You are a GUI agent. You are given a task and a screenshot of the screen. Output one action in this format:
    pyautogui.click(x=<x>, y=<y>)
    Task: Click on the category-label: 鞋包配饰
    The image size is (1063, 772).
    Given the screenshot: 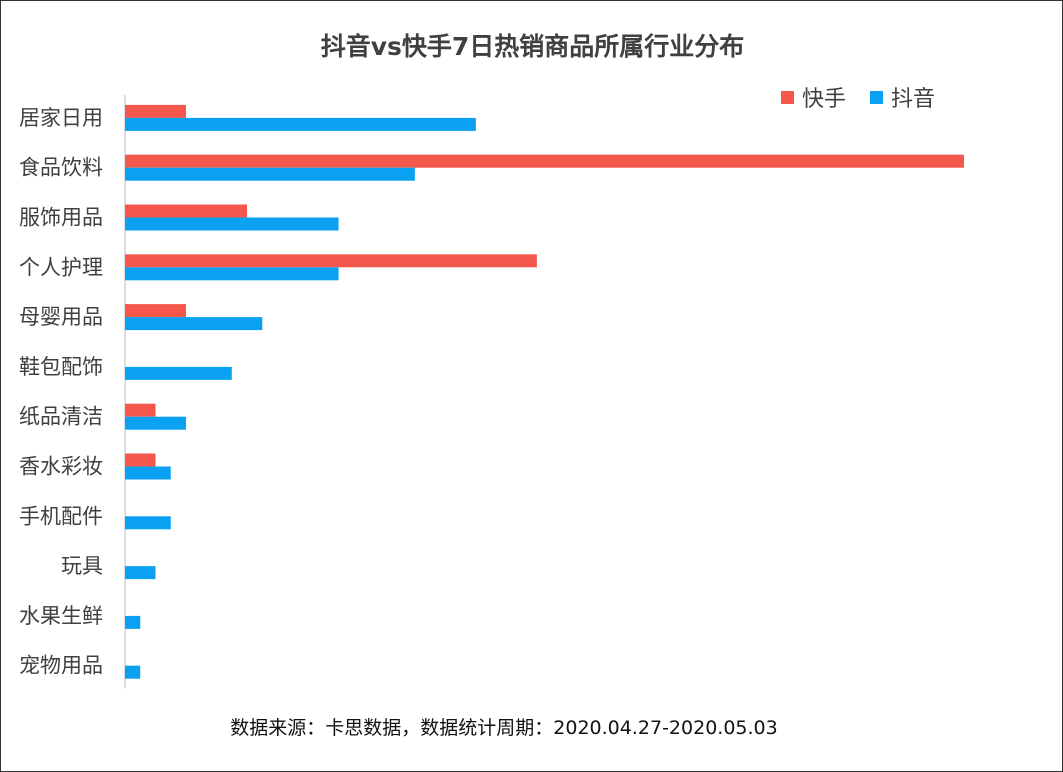 What is the action you would take?
    pyautogui.click(x=61, y=367)
    